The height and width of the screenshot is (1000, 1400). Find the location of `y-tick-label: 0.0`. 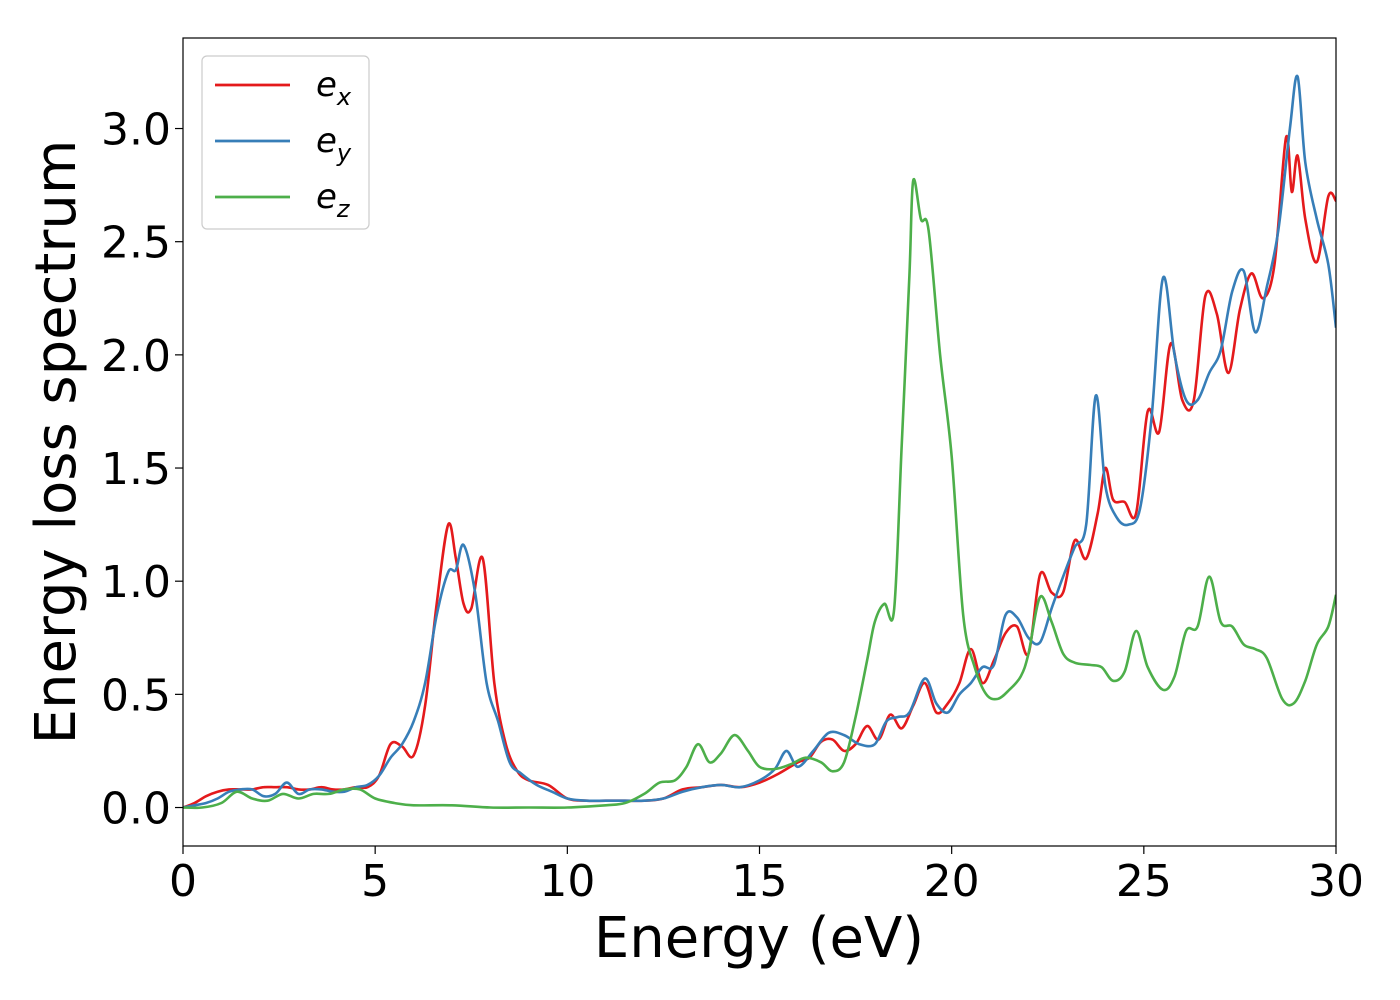

y-tick-label: 0.0 is located at coordinates (136, 809).